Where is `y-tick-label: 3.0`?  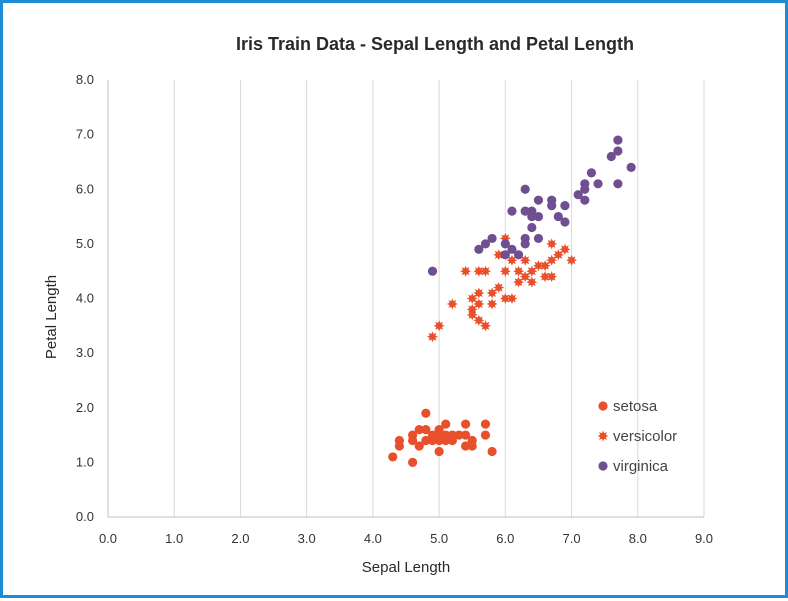 y-tick-label: 3.0 is located at coordinates (85, 352).